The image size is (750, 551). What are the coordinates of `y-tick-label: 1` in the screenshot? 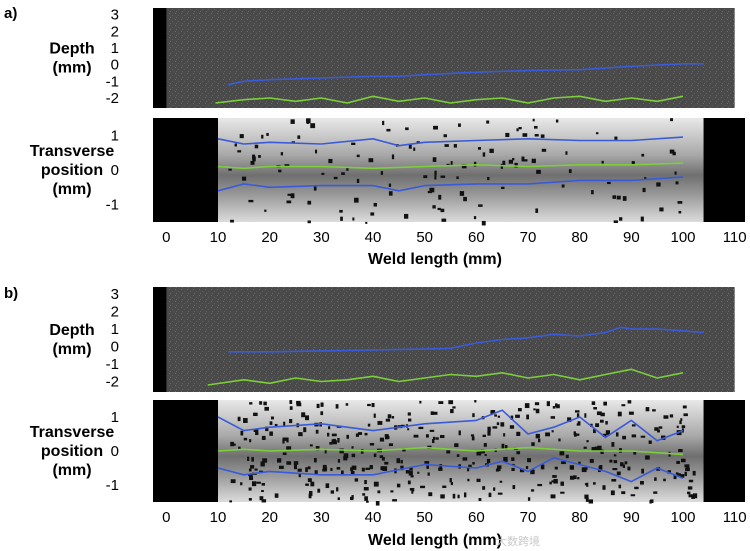 It's located at (115, 329).